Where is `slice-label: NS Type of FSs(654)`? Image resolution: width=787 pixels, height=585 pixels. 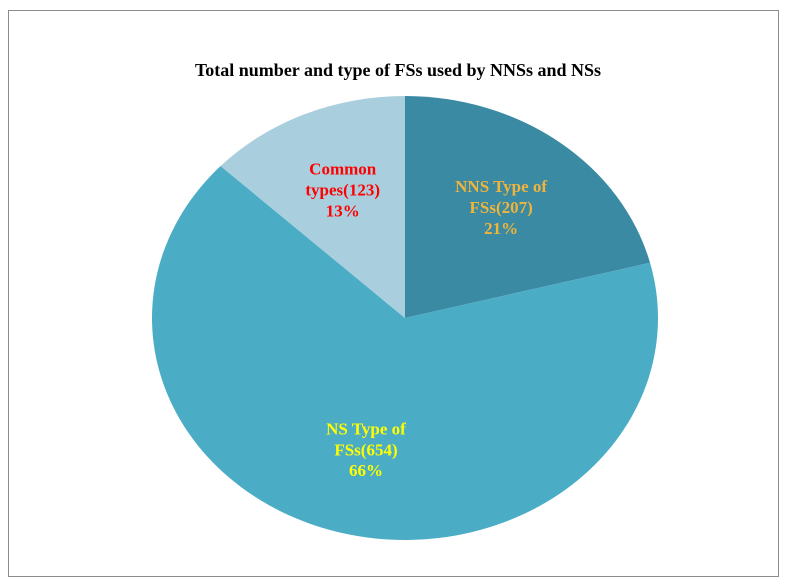
slice-label: NS Type of FSs(654) is located at coordinates (366, 439).